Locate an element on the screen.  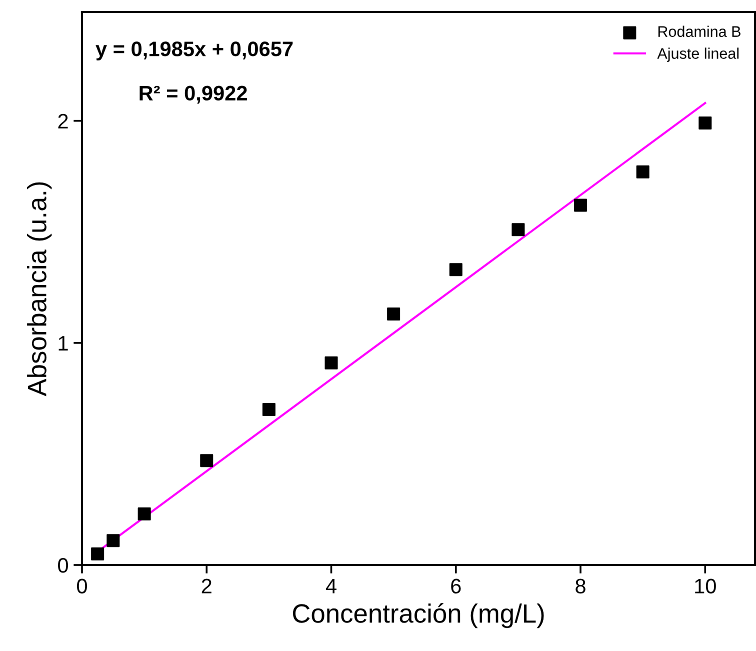
x-axis-title: Concentración (mg/L) is located at coordinates (418, 615).